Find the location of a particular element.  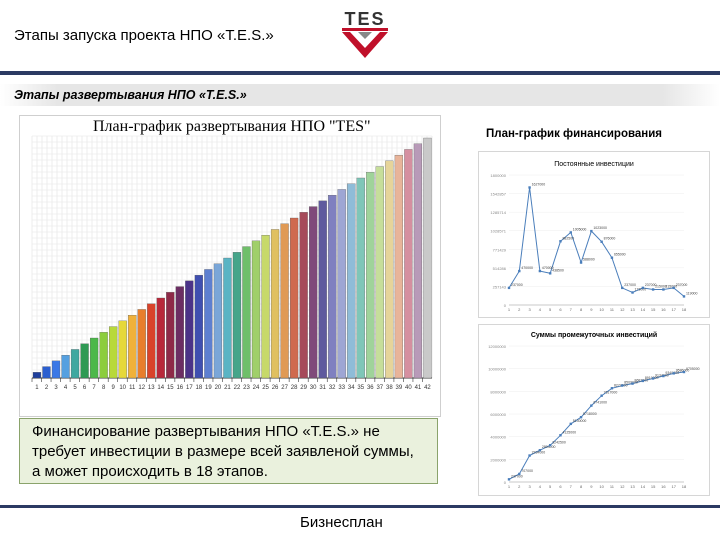

x-tick-label: 12 is located at coordinates (141, 388).